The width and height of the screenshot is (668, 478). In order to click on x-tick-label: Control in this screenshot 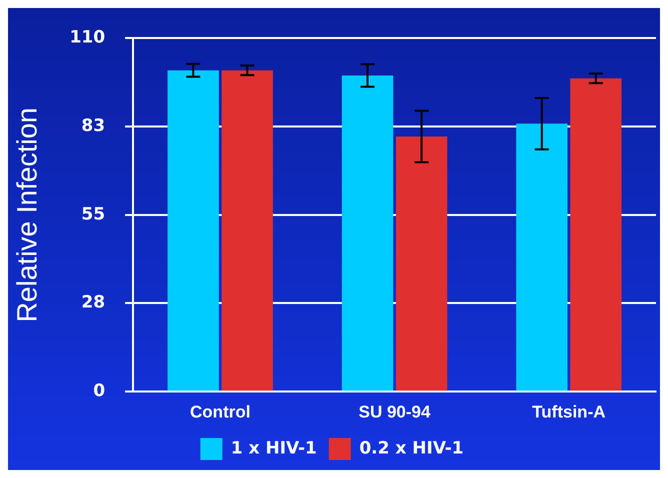, I will do `click(220, 412)`.